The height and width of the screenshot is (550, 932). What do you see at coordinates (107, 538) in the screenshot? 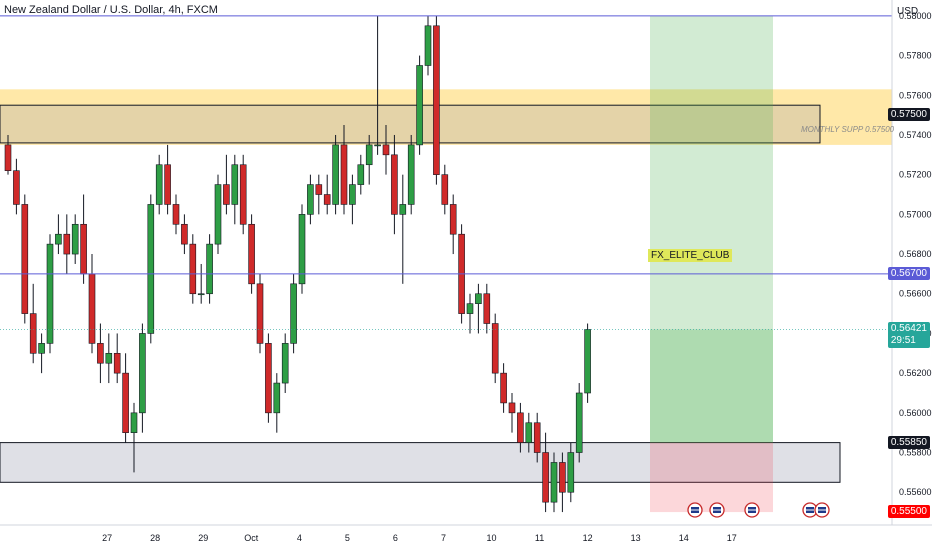
I see `time-tick-label: 27` at bounding box center [107, 538].